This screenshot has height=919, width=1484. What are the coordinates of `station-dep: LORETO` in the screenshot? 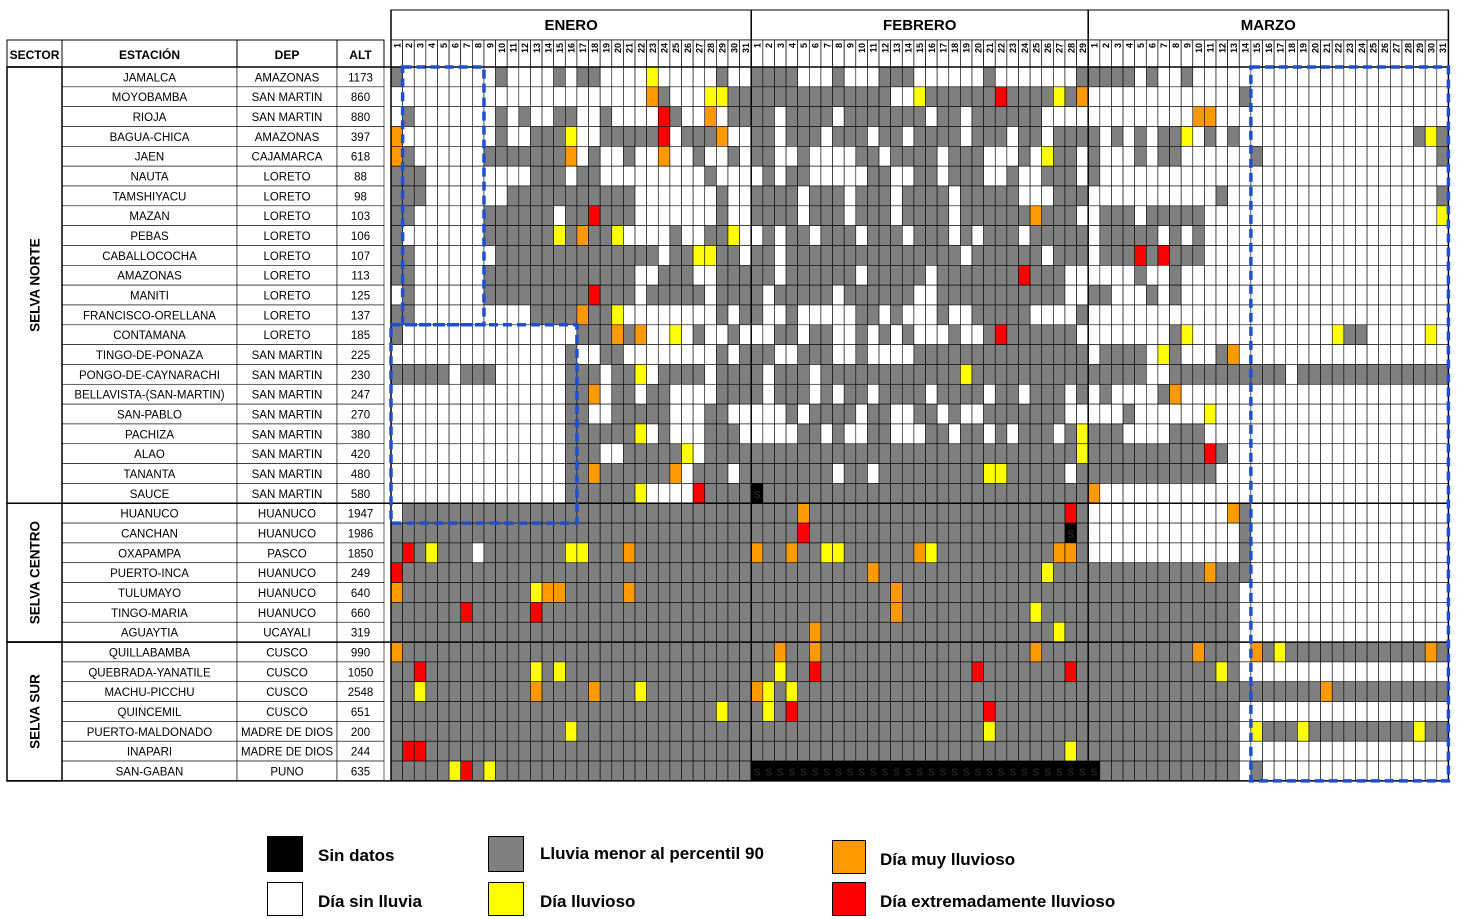 It's located at (286, 277).